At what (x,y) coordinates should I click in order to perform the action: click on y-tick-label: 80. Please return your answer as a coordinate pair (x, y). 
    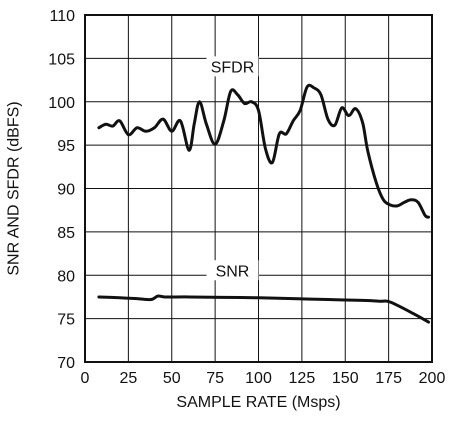
    Looking at the image, I should click on (66, 276).